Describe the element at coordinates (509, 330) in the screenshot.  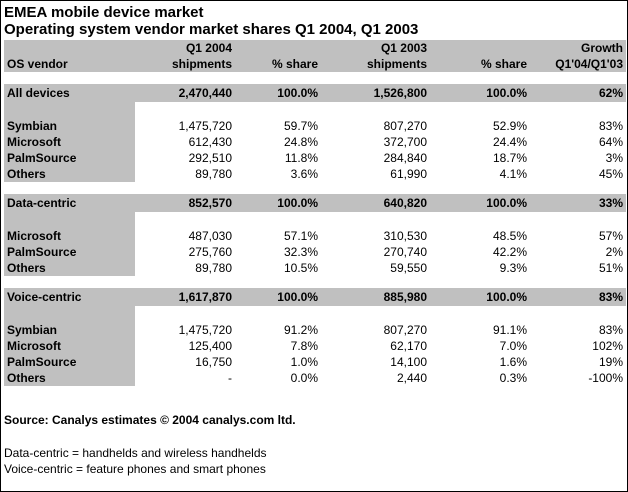
I see `value-cell: 91.1%` at that location.